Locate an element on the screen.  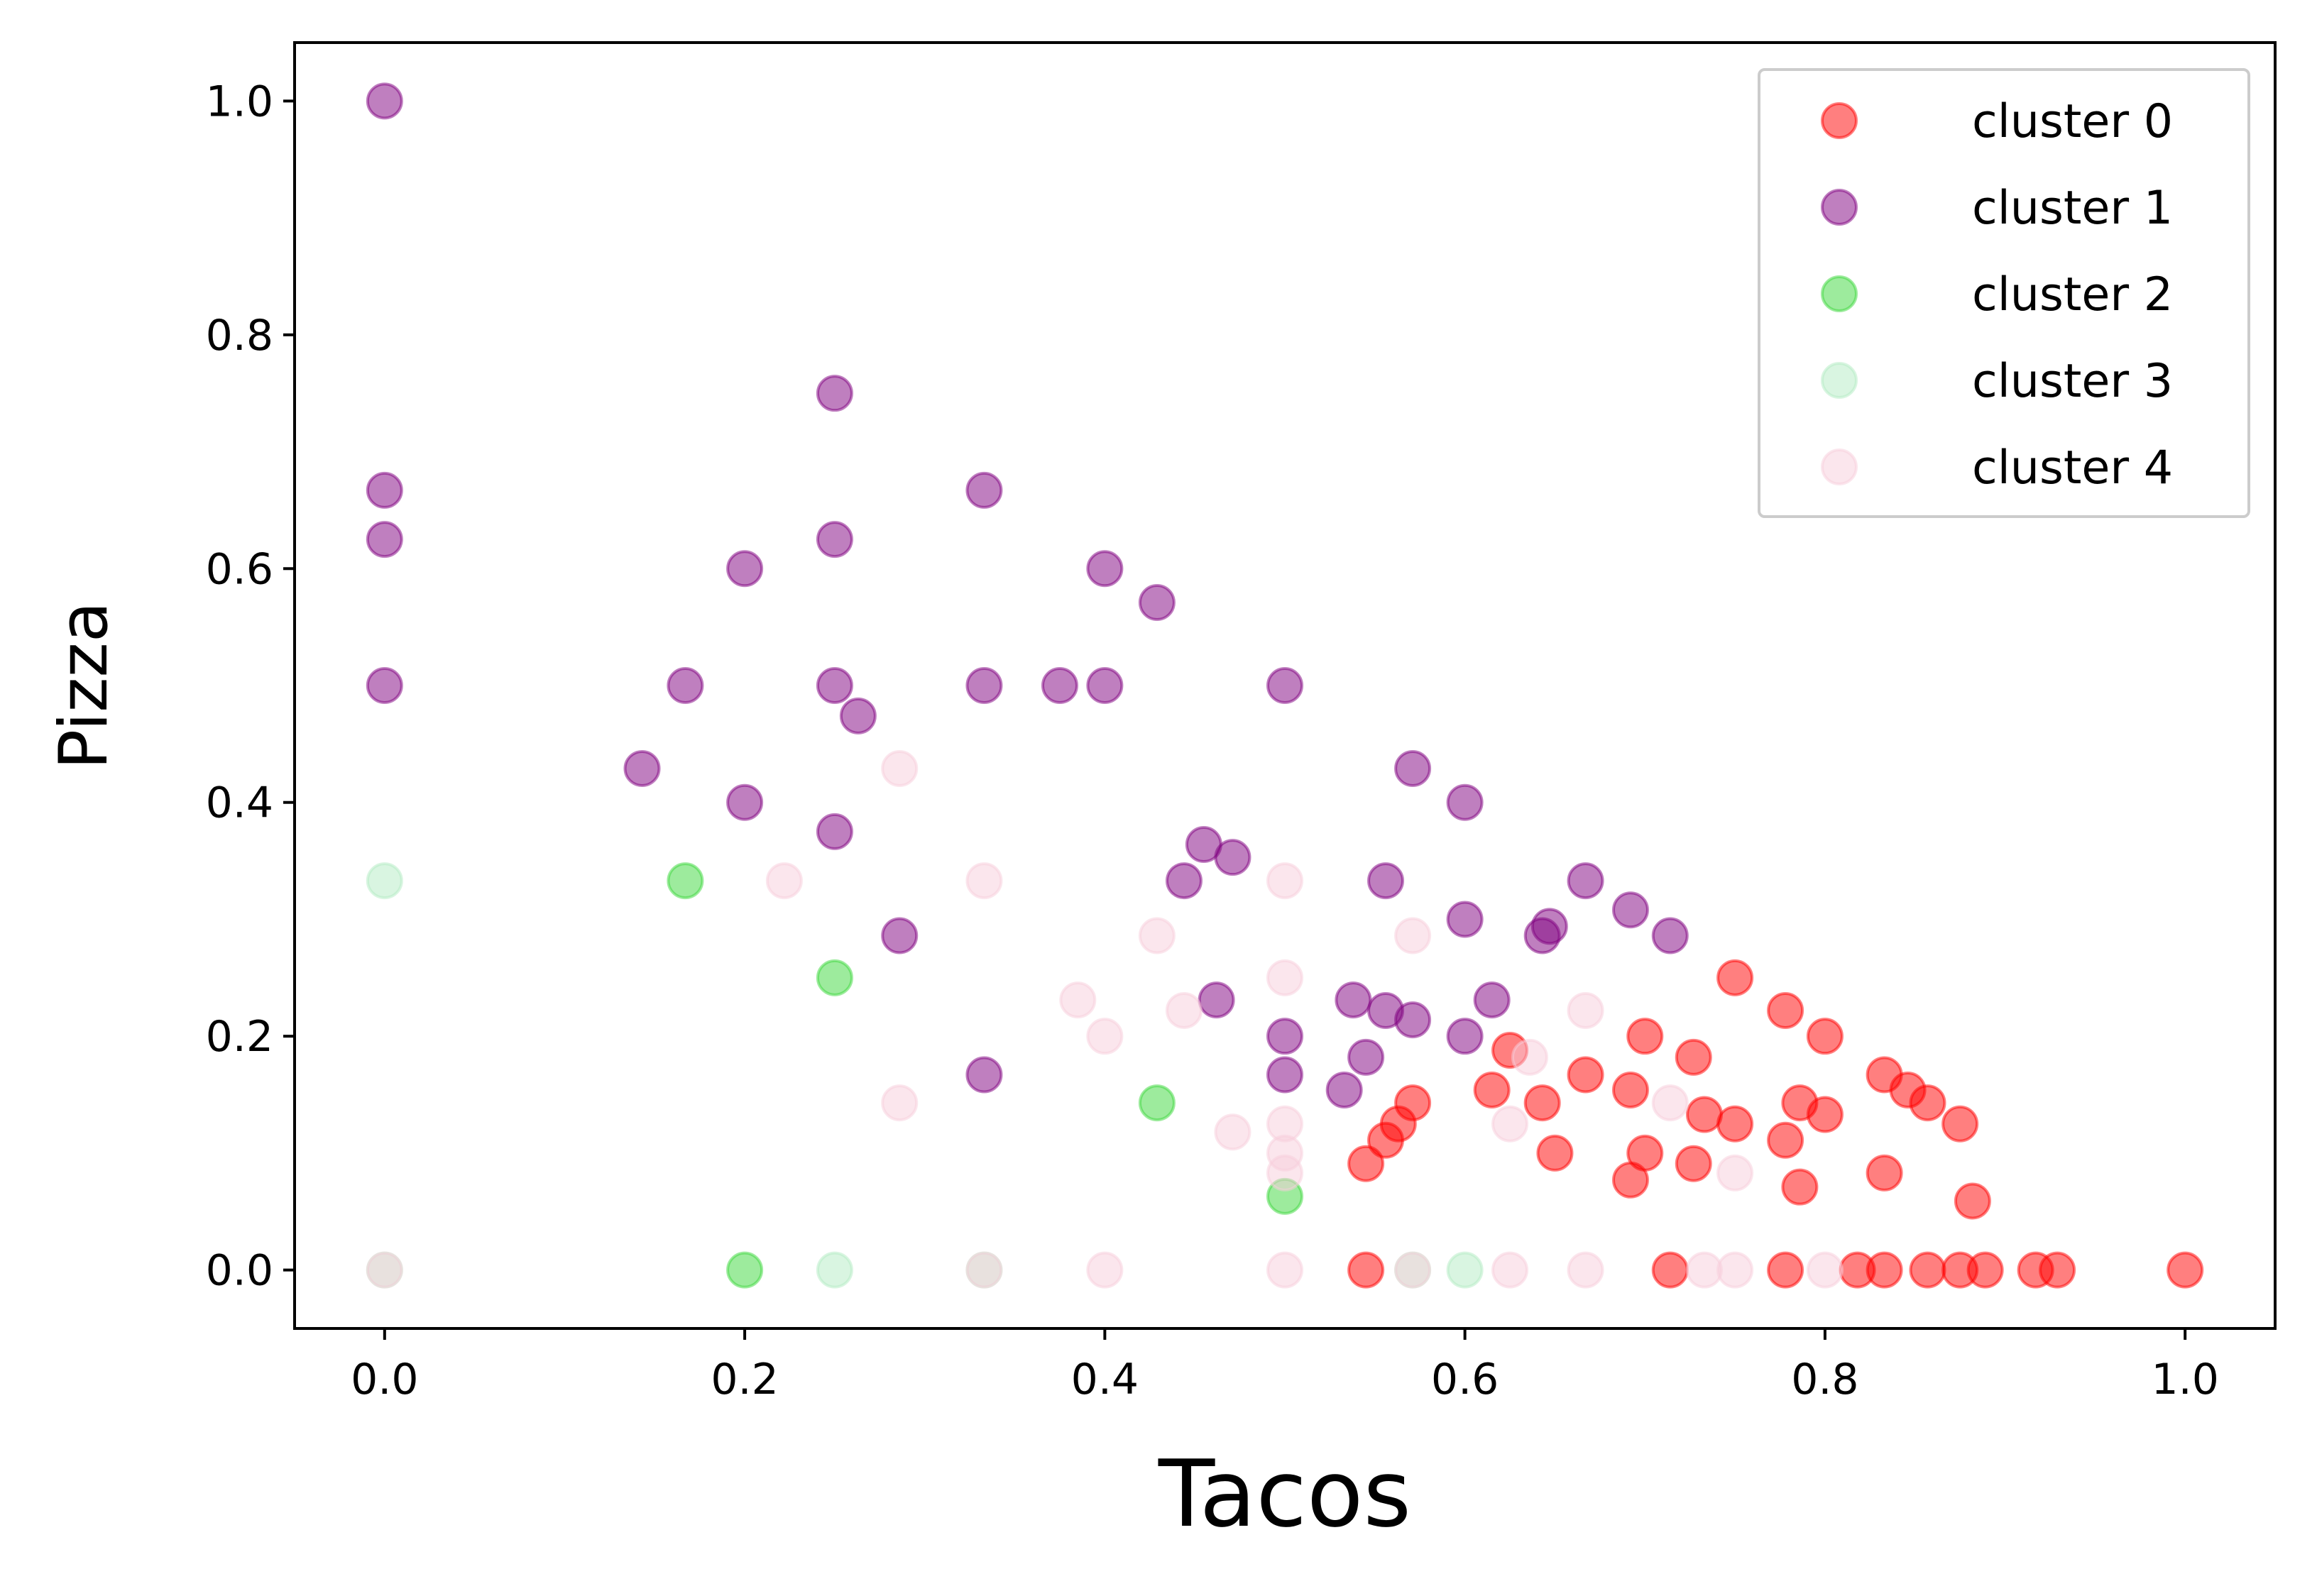
y-tick-label: 1.0 is located at coordinates (239, 102).